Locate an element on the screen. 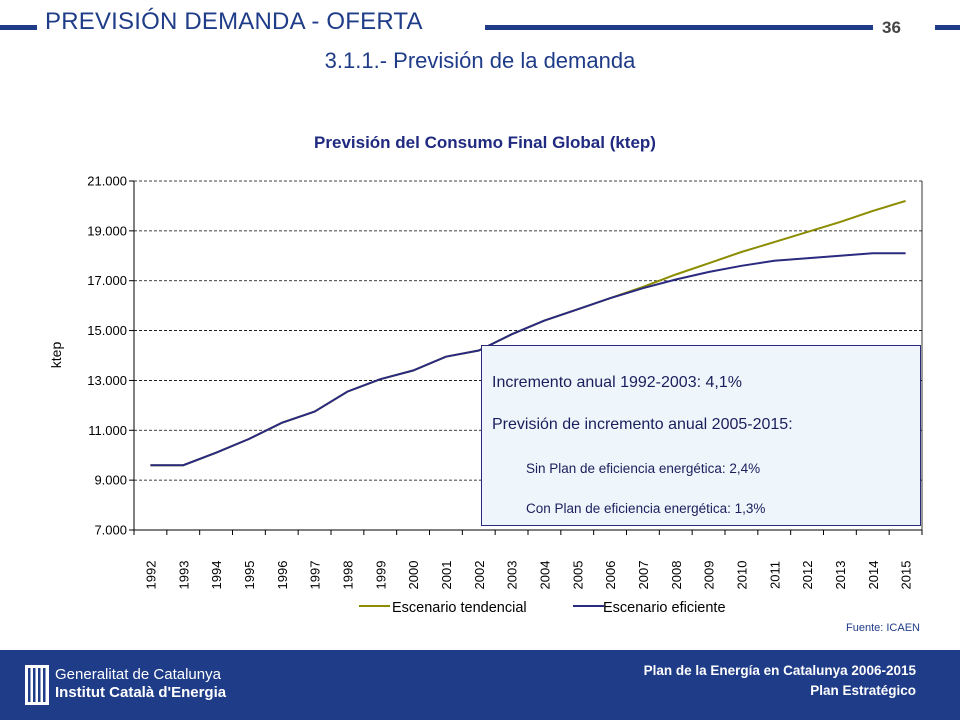  x-tick-label: 2009 is located at coordinates (709, 575).